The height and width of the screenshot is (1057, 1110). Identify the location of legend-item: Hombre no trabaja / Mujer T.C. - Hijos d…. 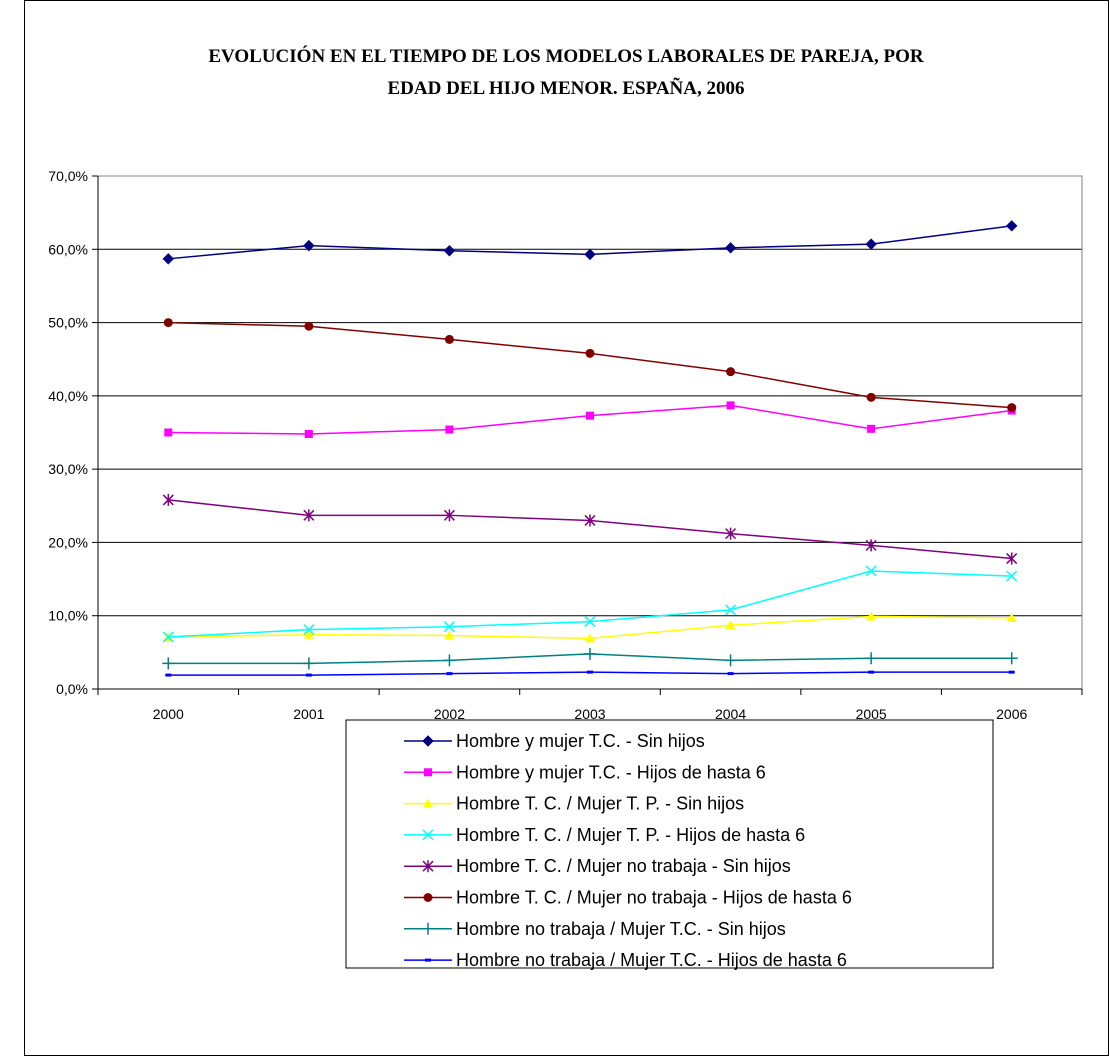
(625, 960).